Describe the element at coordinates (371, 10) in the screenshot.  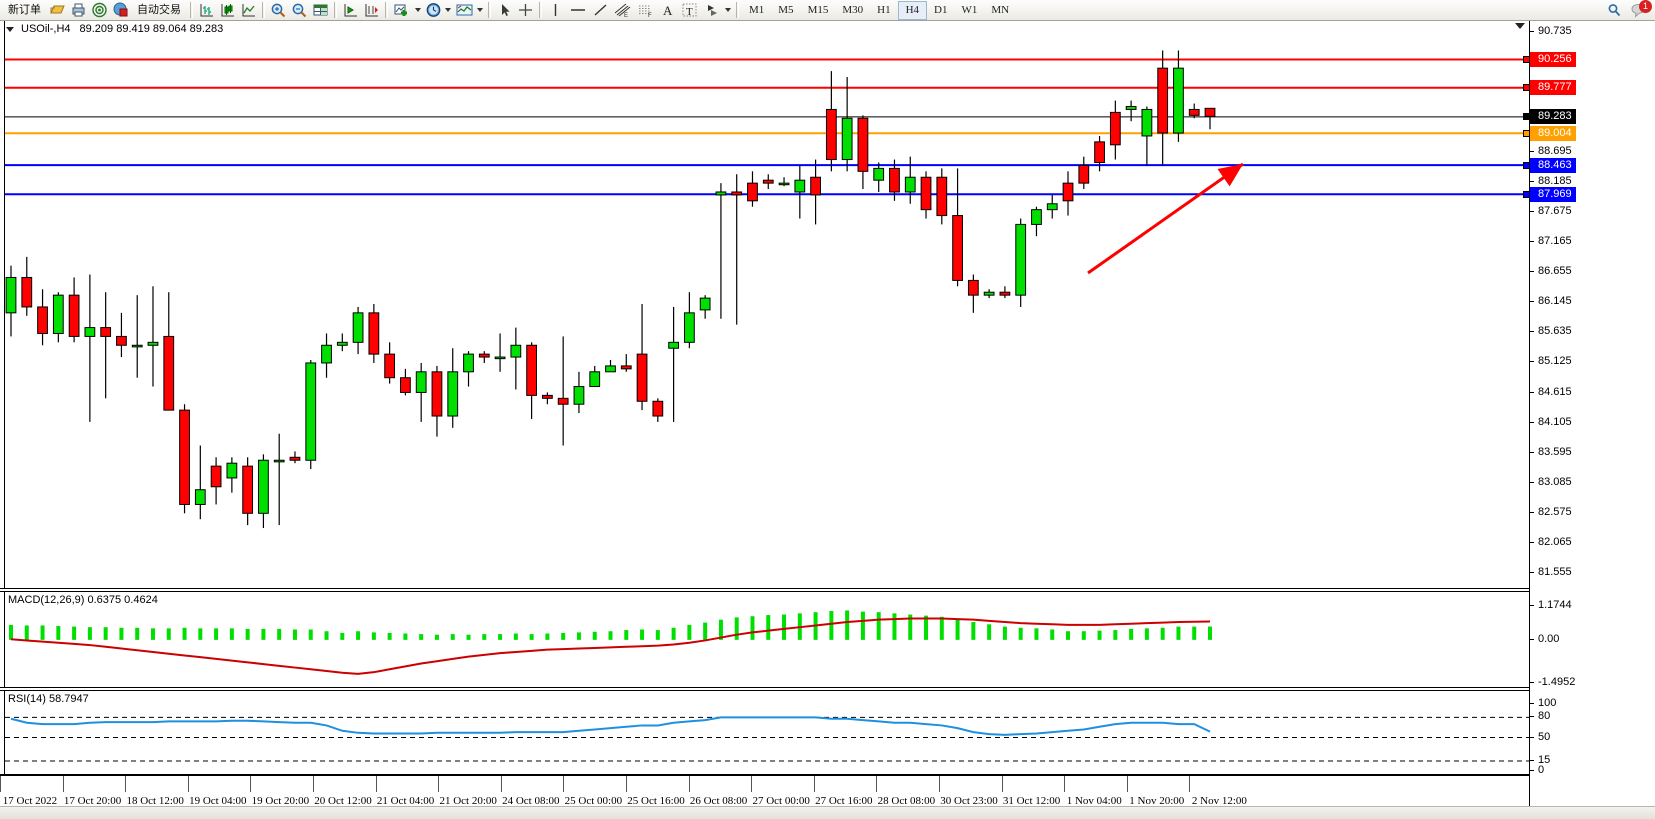
I see `auto-scroll-icon` at that location.